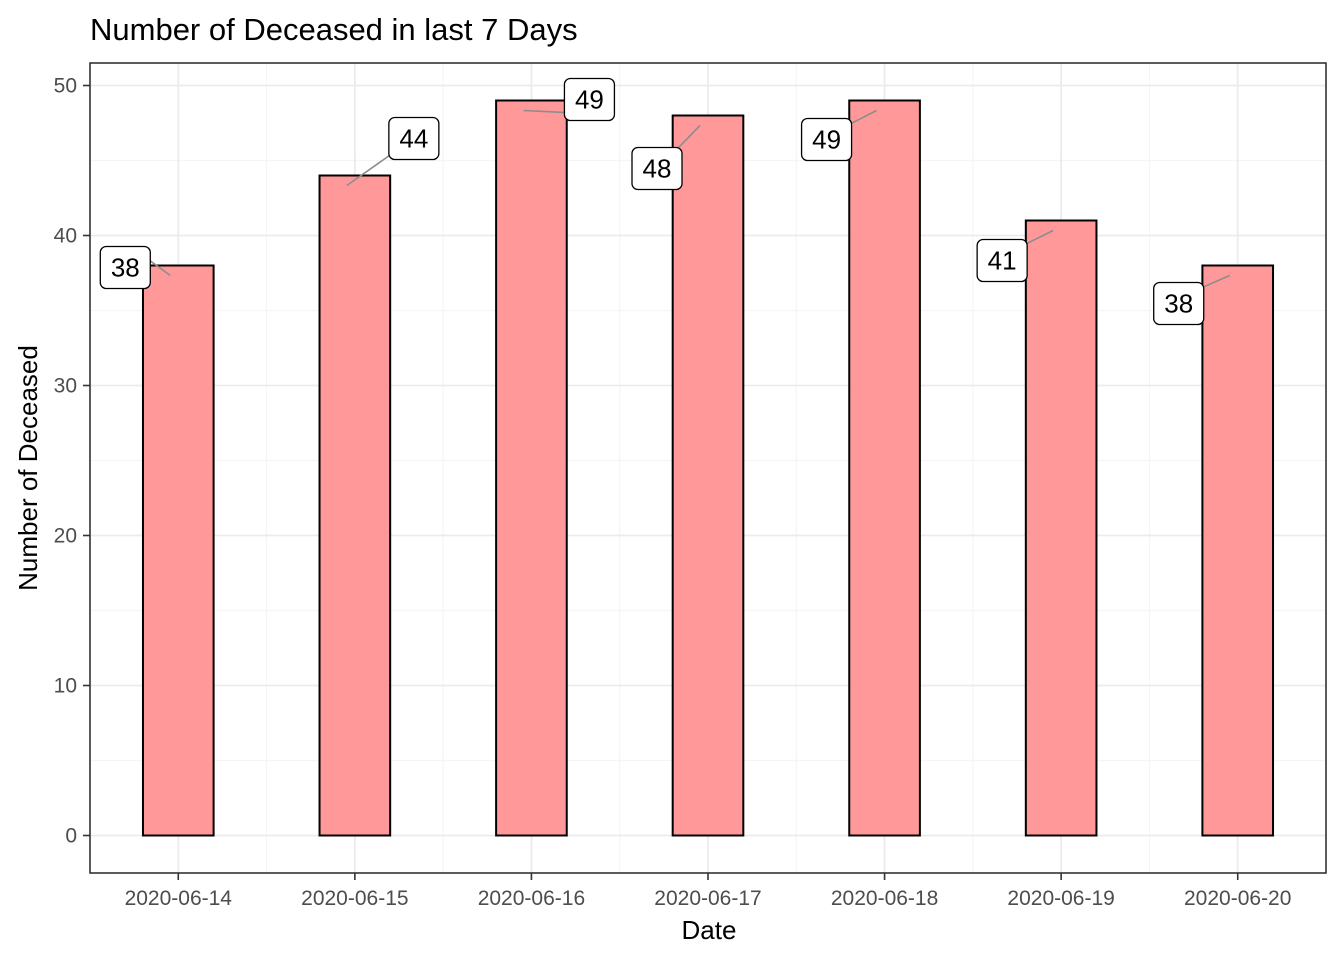 The width and height of the screenshot is (1344, 960). What do you see at coordinates (709, 930) in the screenshot?
I see `x-axis-title: Date` at bounding box center [709, 930].